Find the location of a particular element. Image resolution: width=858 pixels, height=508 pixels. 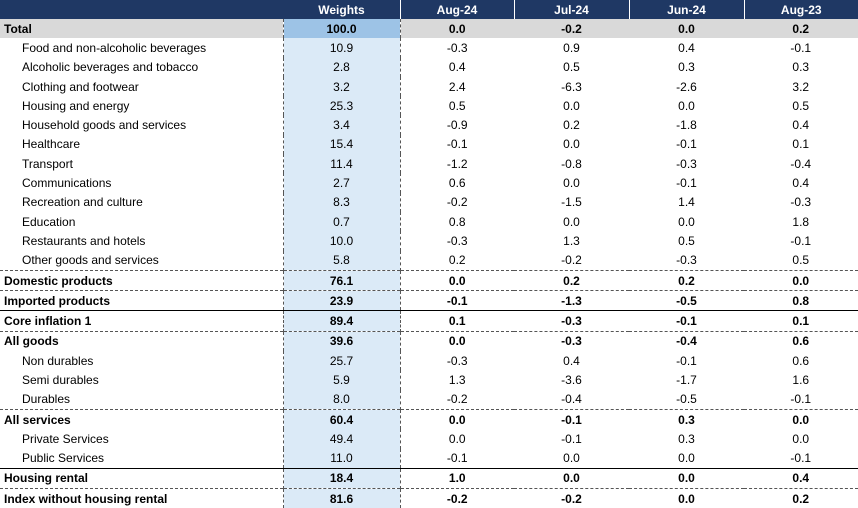

weight-cell: 100.0 is located at coordinates (341, 29).